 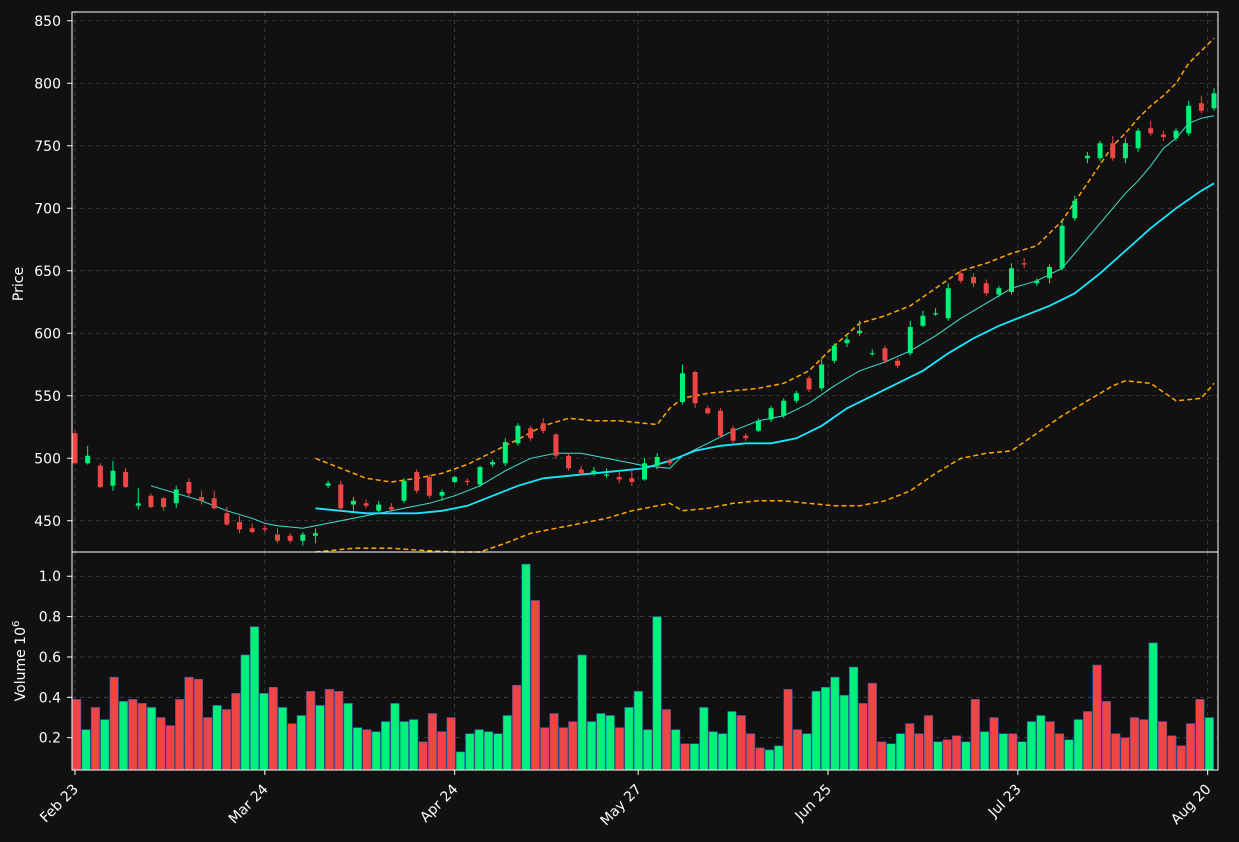 What do you see at coordinates (21, 636) in the screenshot?
I see `volume-axis-exponent-base: 10` at bounding box center [21, 636].